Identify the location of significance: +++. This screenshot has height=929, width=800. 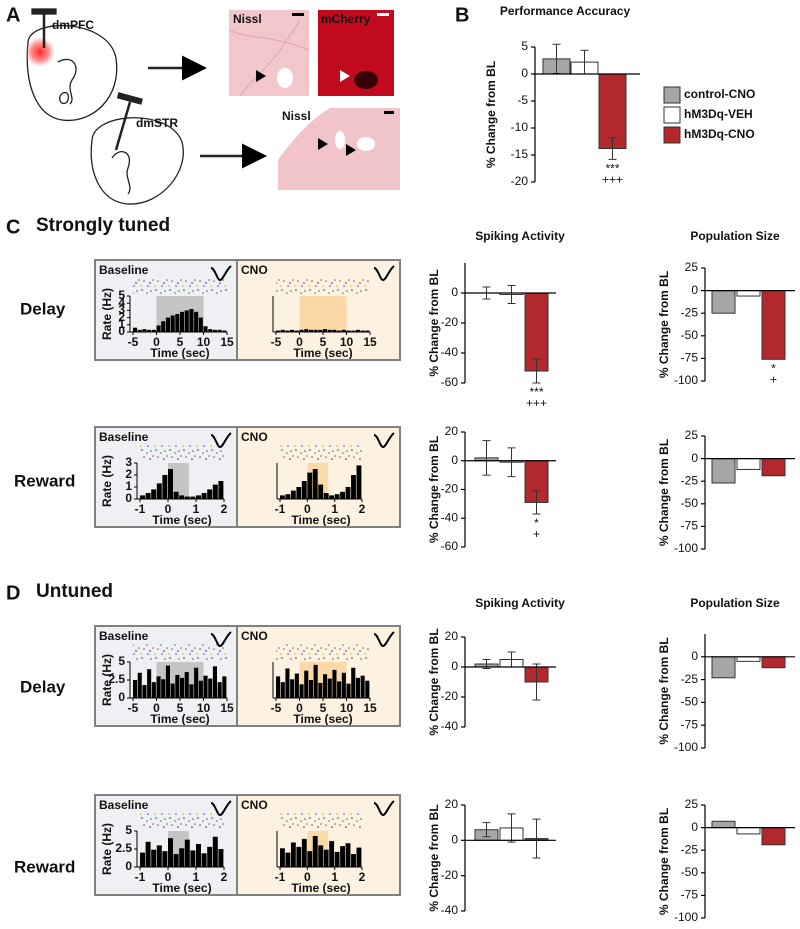
(612, 179).